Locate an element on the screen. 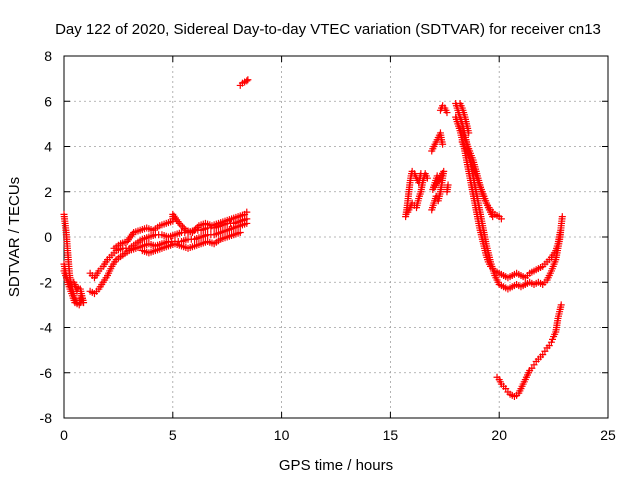 Image resolution: width=640 pixels, height=480 pixels. y-tick-label: -4 is located at coordinates (46, 328).